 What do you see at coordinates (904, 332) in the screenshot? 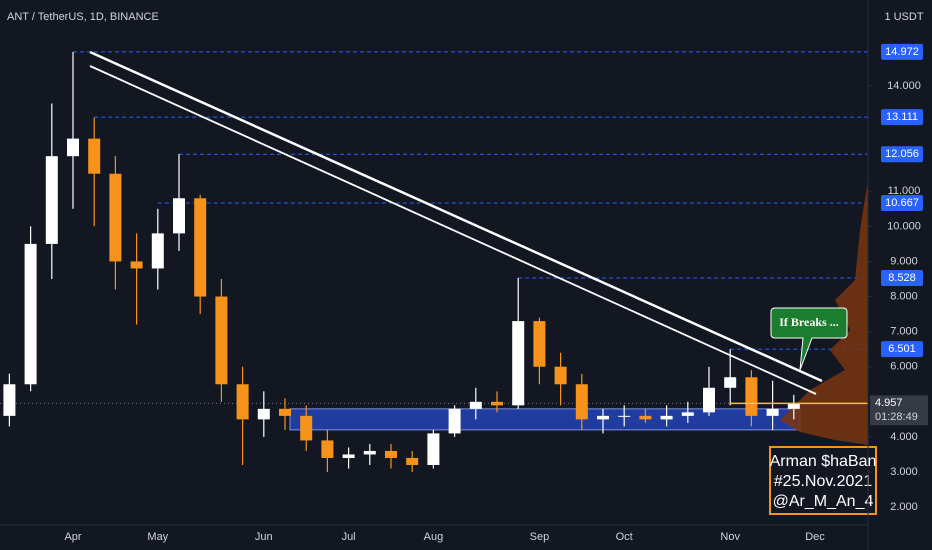
I see `y-tick-label: 7.000` at bounding box center [904, 332].